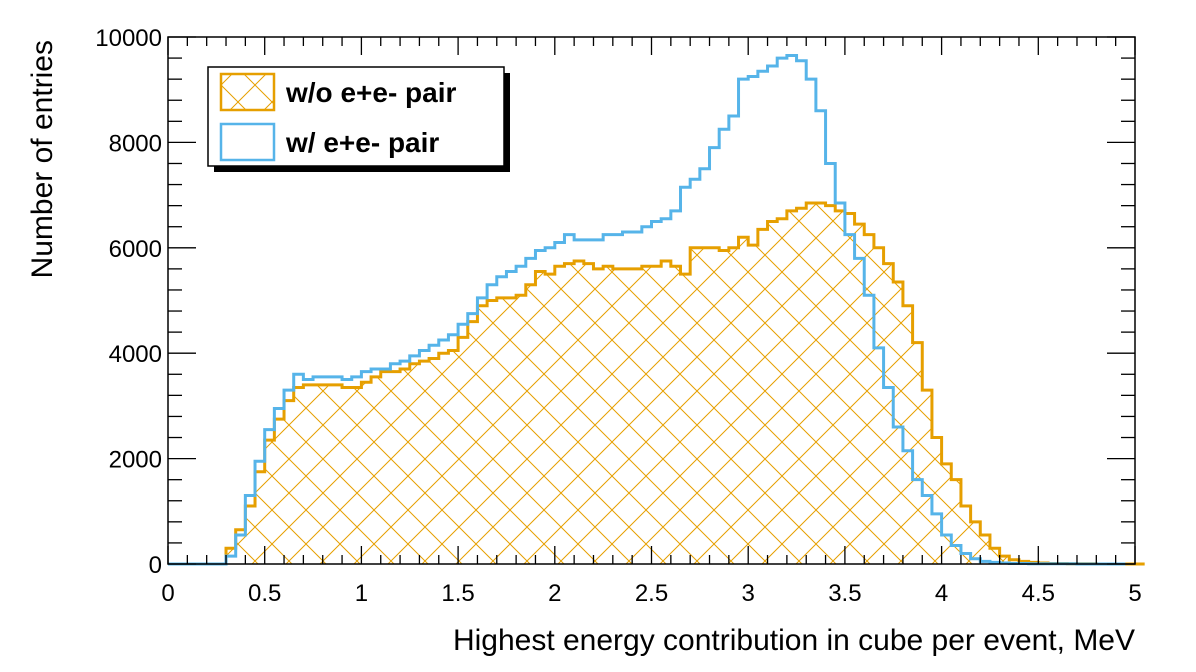 The width and height of the screenshot is (1196, 672). Describe the element at coordinates (651, 593) in the screenshot. I see `x-tick-label: 2.5` at that location.